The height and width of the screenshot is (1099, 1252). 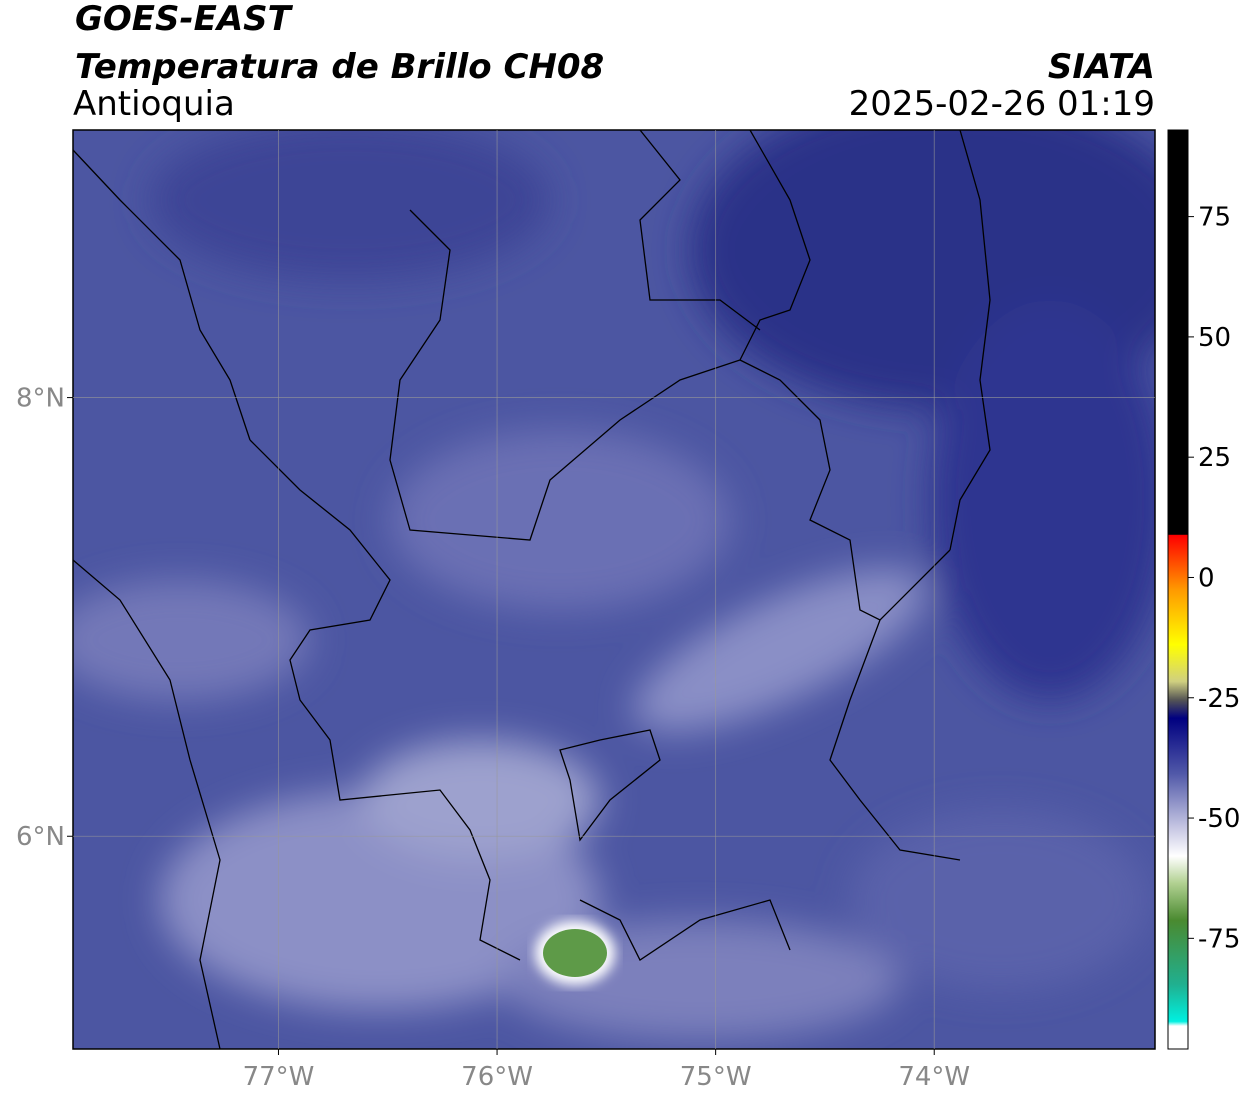 I want to click on colorbar-tick-label: -50, so click(x=1219, y=819).